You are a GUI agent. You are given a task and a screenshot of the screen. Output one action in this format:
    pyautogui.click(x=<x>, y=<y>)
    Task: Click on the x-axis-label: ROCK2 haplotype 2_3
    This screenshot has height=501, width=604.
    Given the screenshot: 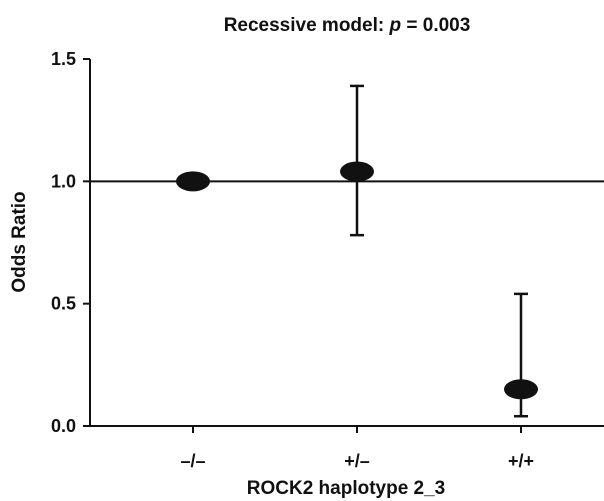 What is the action you would take?
    pyautogui.click(x=346, y=488)
    